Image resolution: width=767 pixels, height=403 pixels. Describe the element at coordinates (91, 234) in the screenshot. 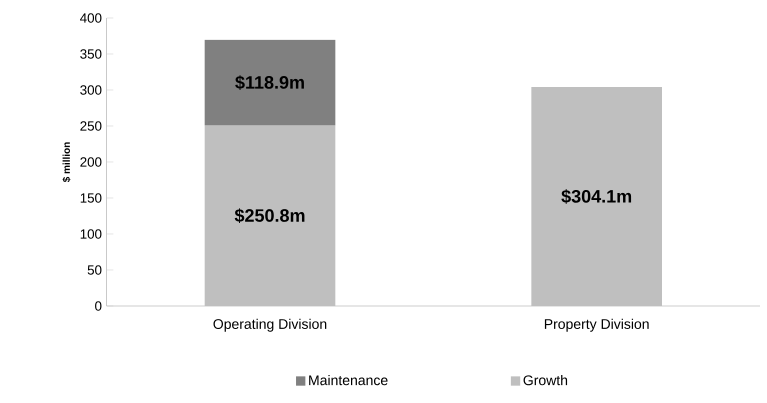

I see `y-tick-label: 100` at that location.